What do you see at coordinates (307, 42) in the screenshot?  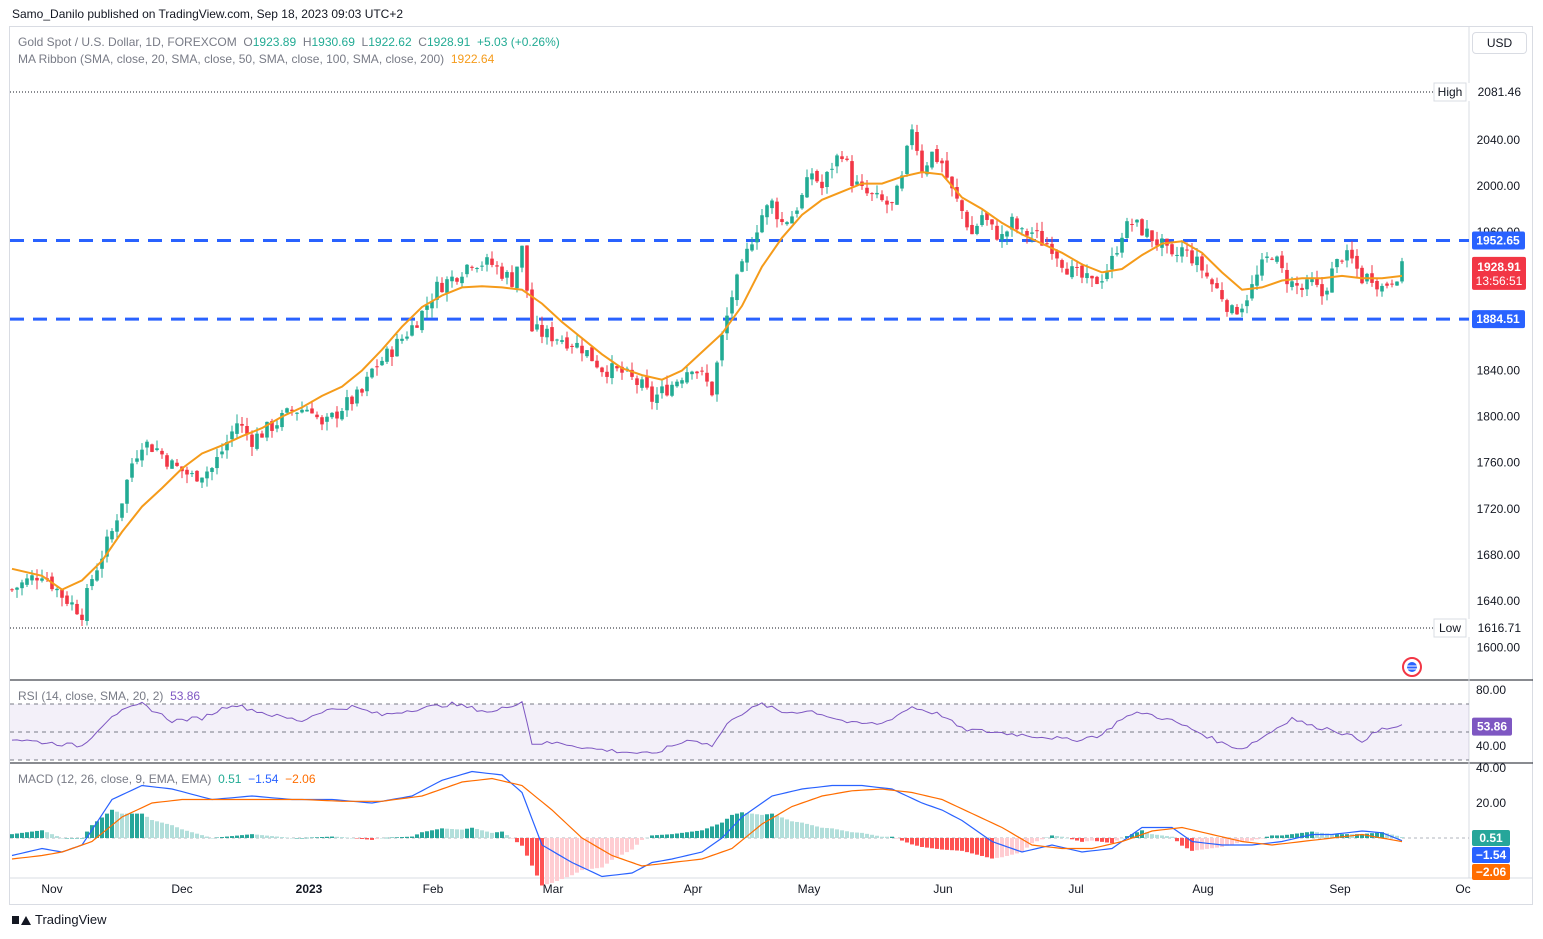 I see `high-label: H` at bounding box center [307, 42].